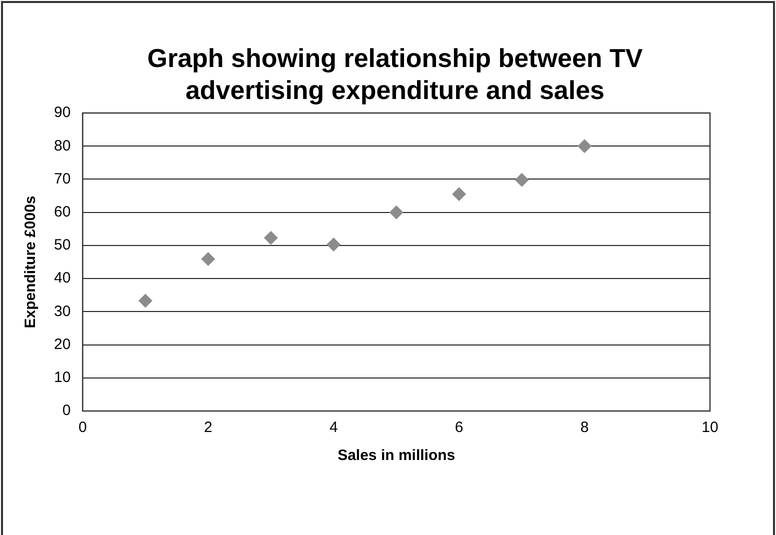 Image resolution: width=776 pixels, height=535 pixels. I want to click on x-tick-label: 0, so click(82, 427).